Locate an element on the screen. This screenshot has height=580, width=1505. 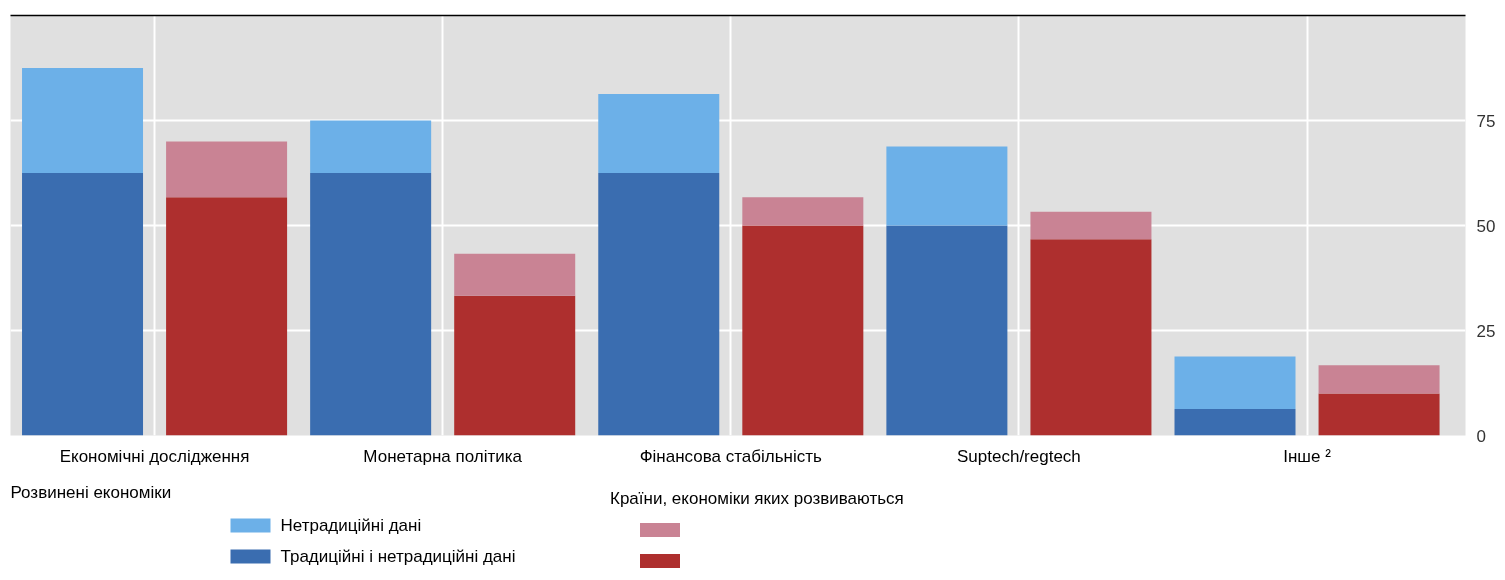
legend-label: Традиційні і нетрадиційні дані is located at coordinates (398, 556).